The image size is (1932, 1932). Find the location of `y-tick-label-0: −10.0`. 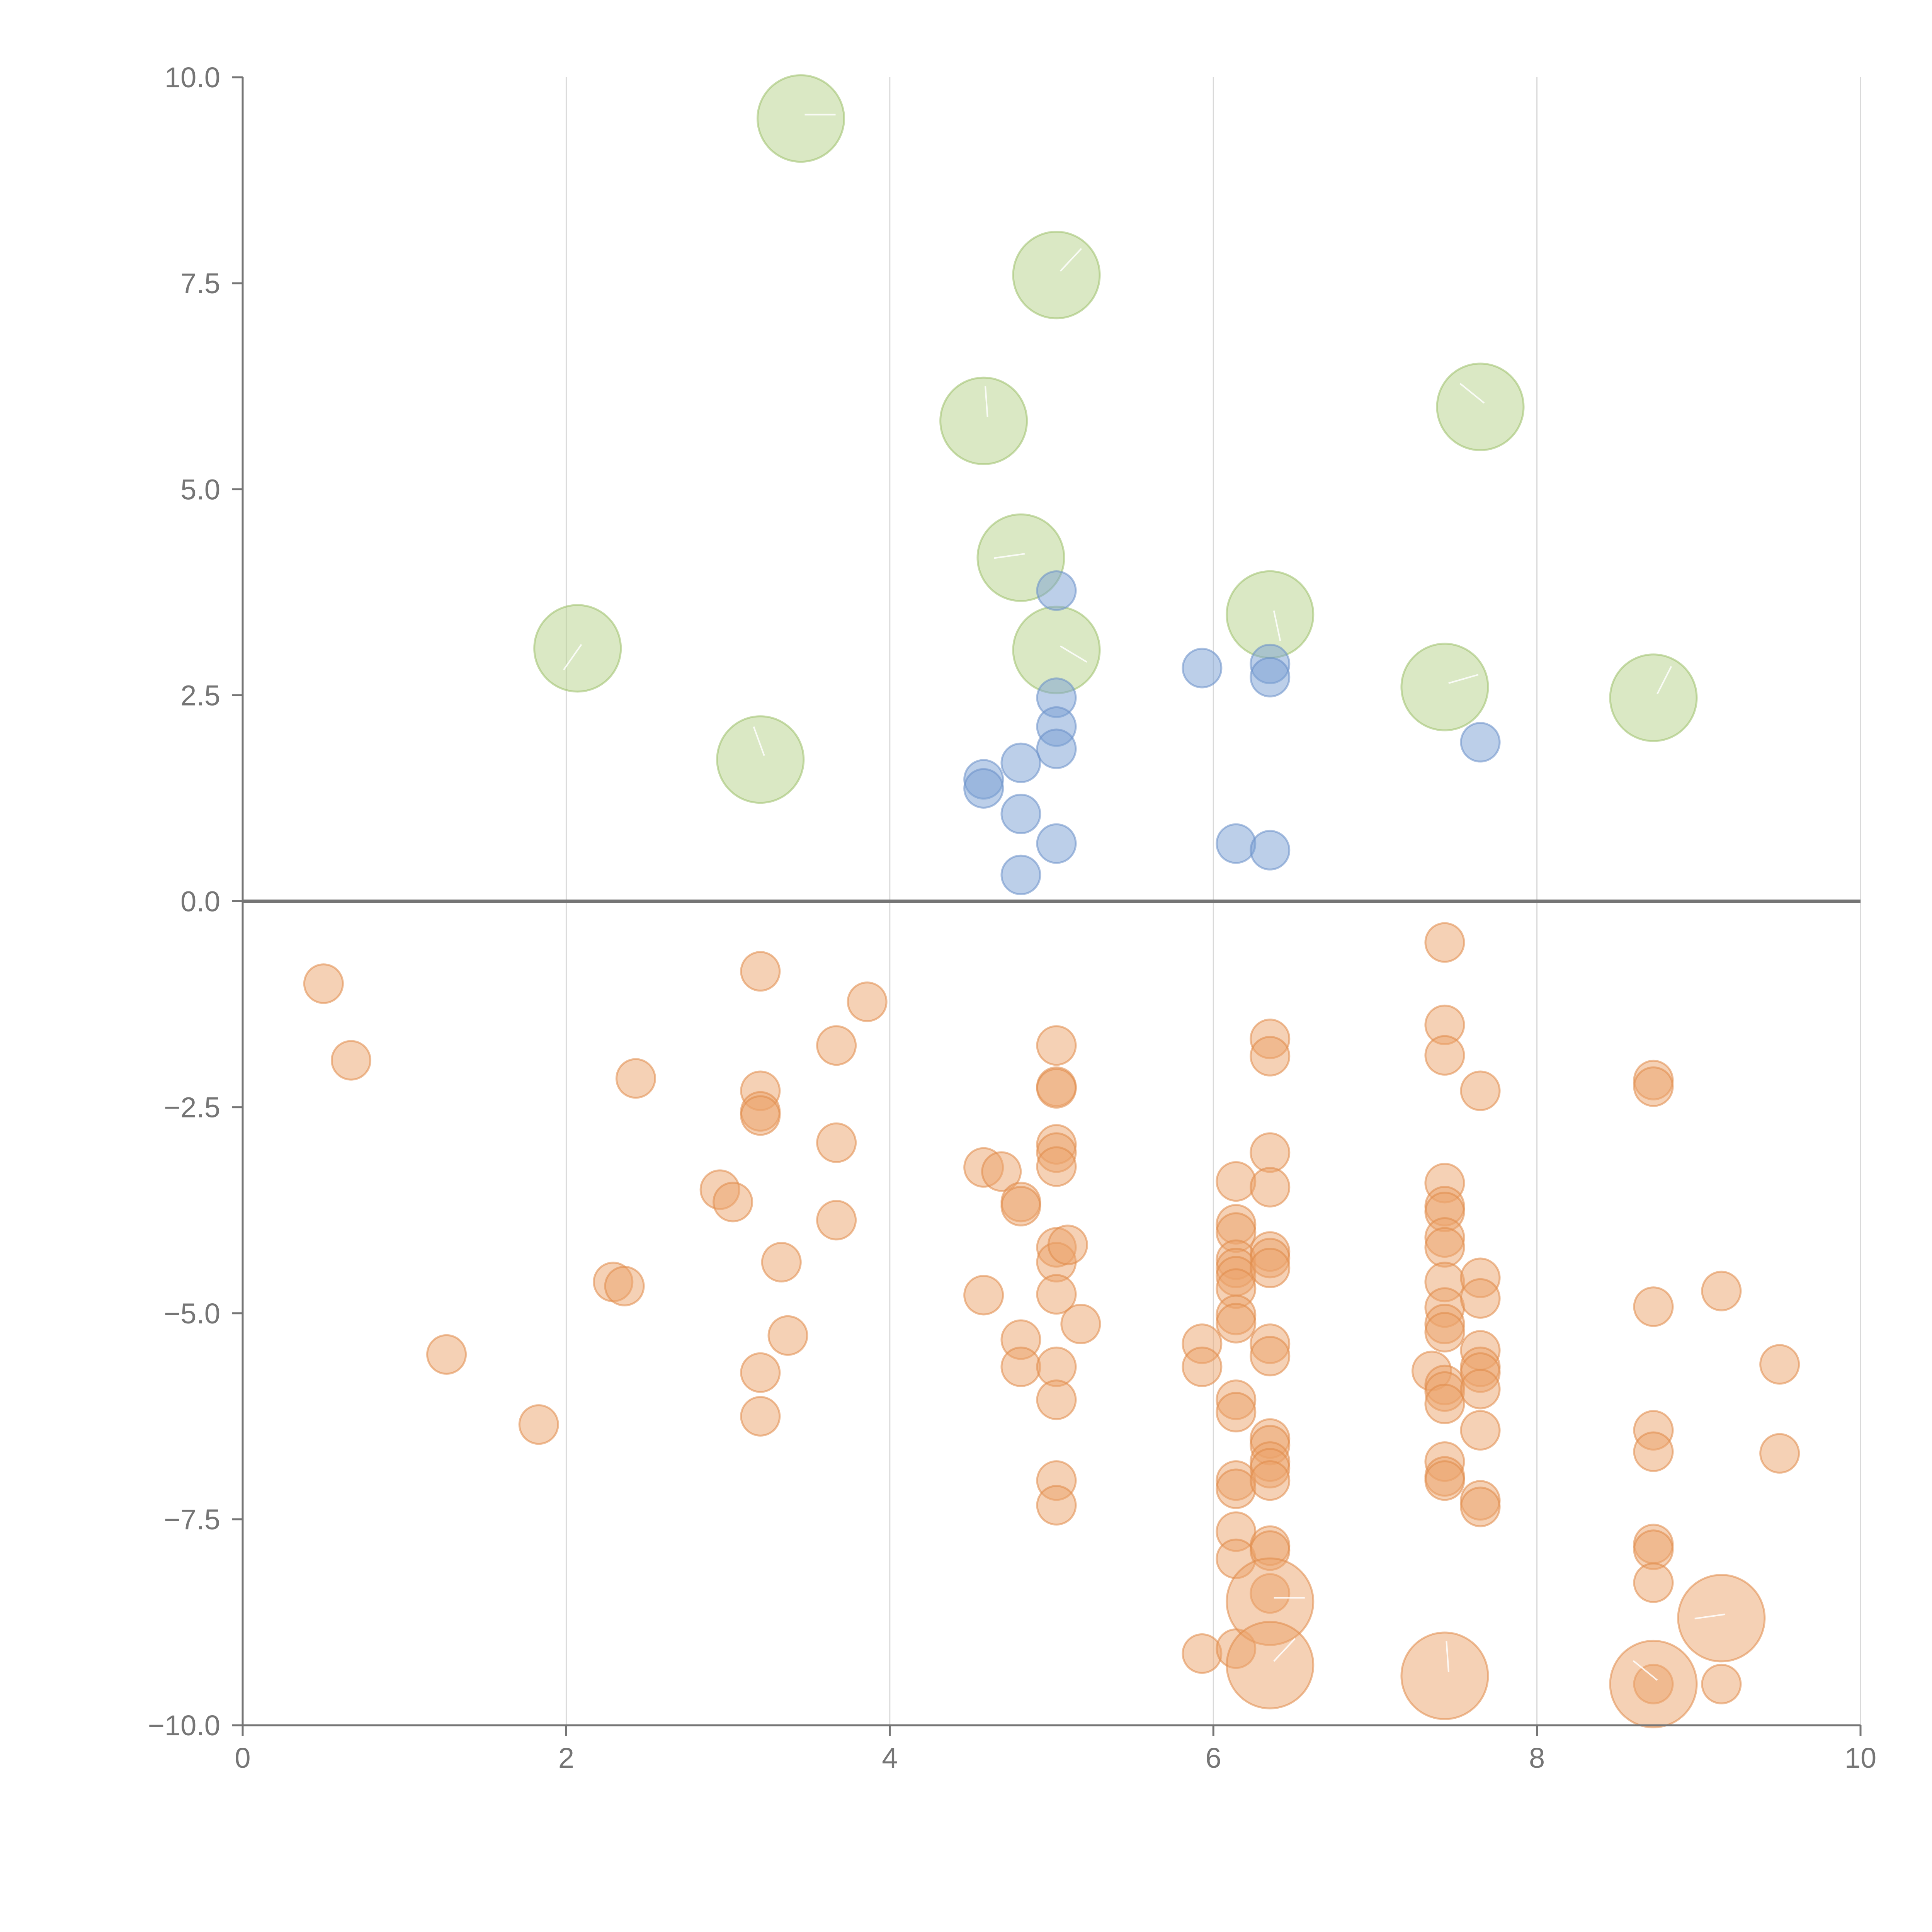

y-tick-label-0: −10.0 is located at coordinates (184, 1726).